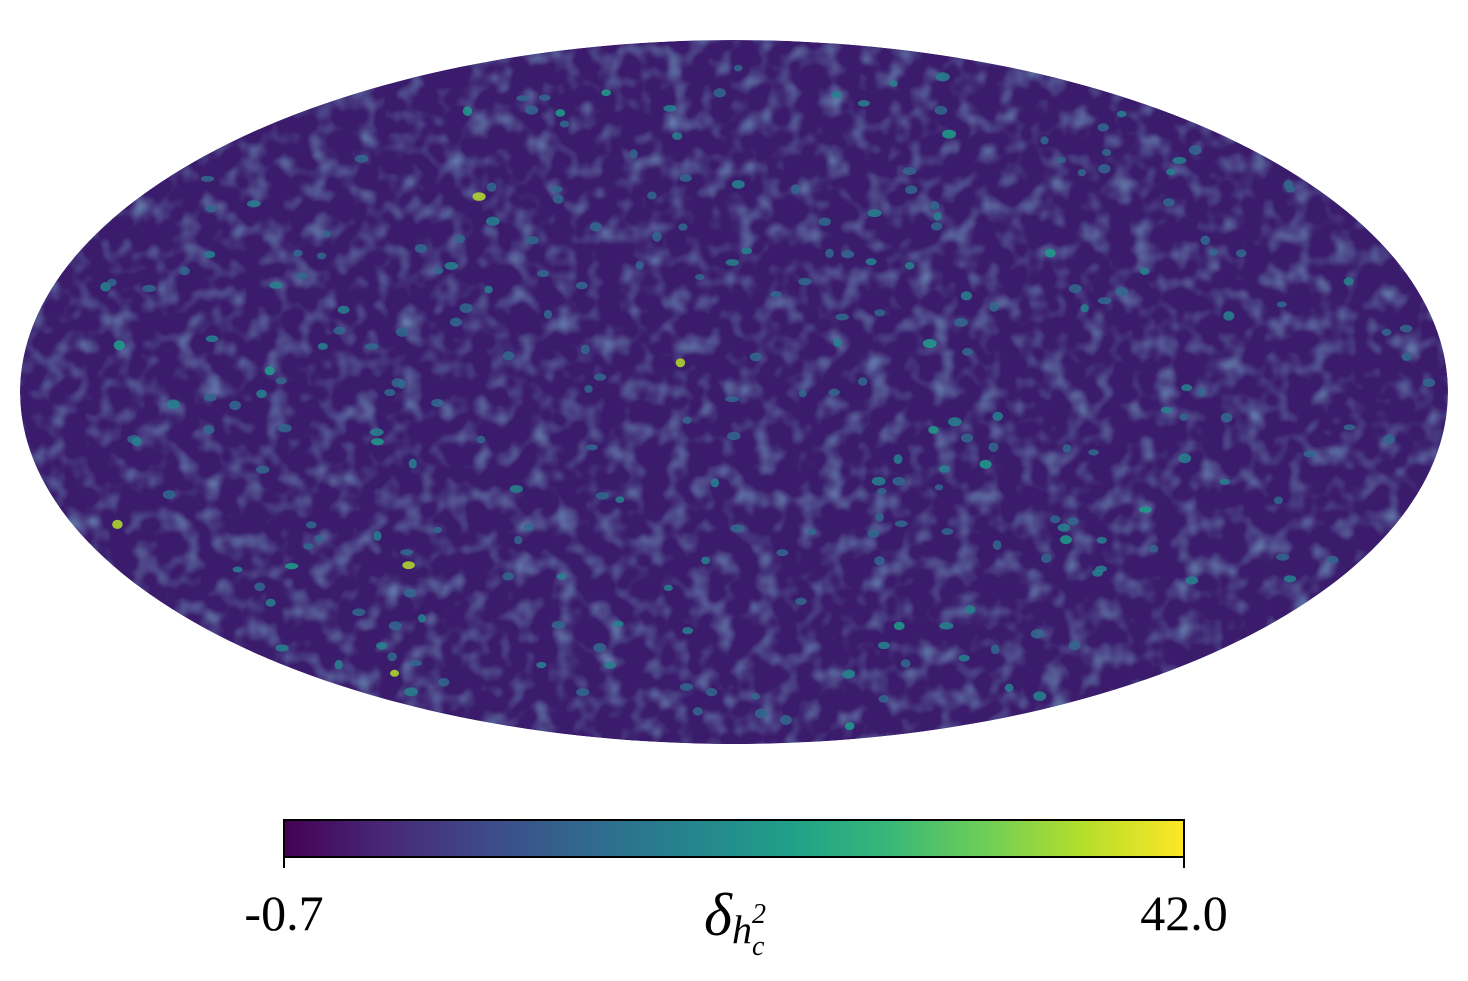  What do you see at coordinates (718, 915) in the screenshot?
I see `label-symbol: δ` at bounding box center [718, 915].